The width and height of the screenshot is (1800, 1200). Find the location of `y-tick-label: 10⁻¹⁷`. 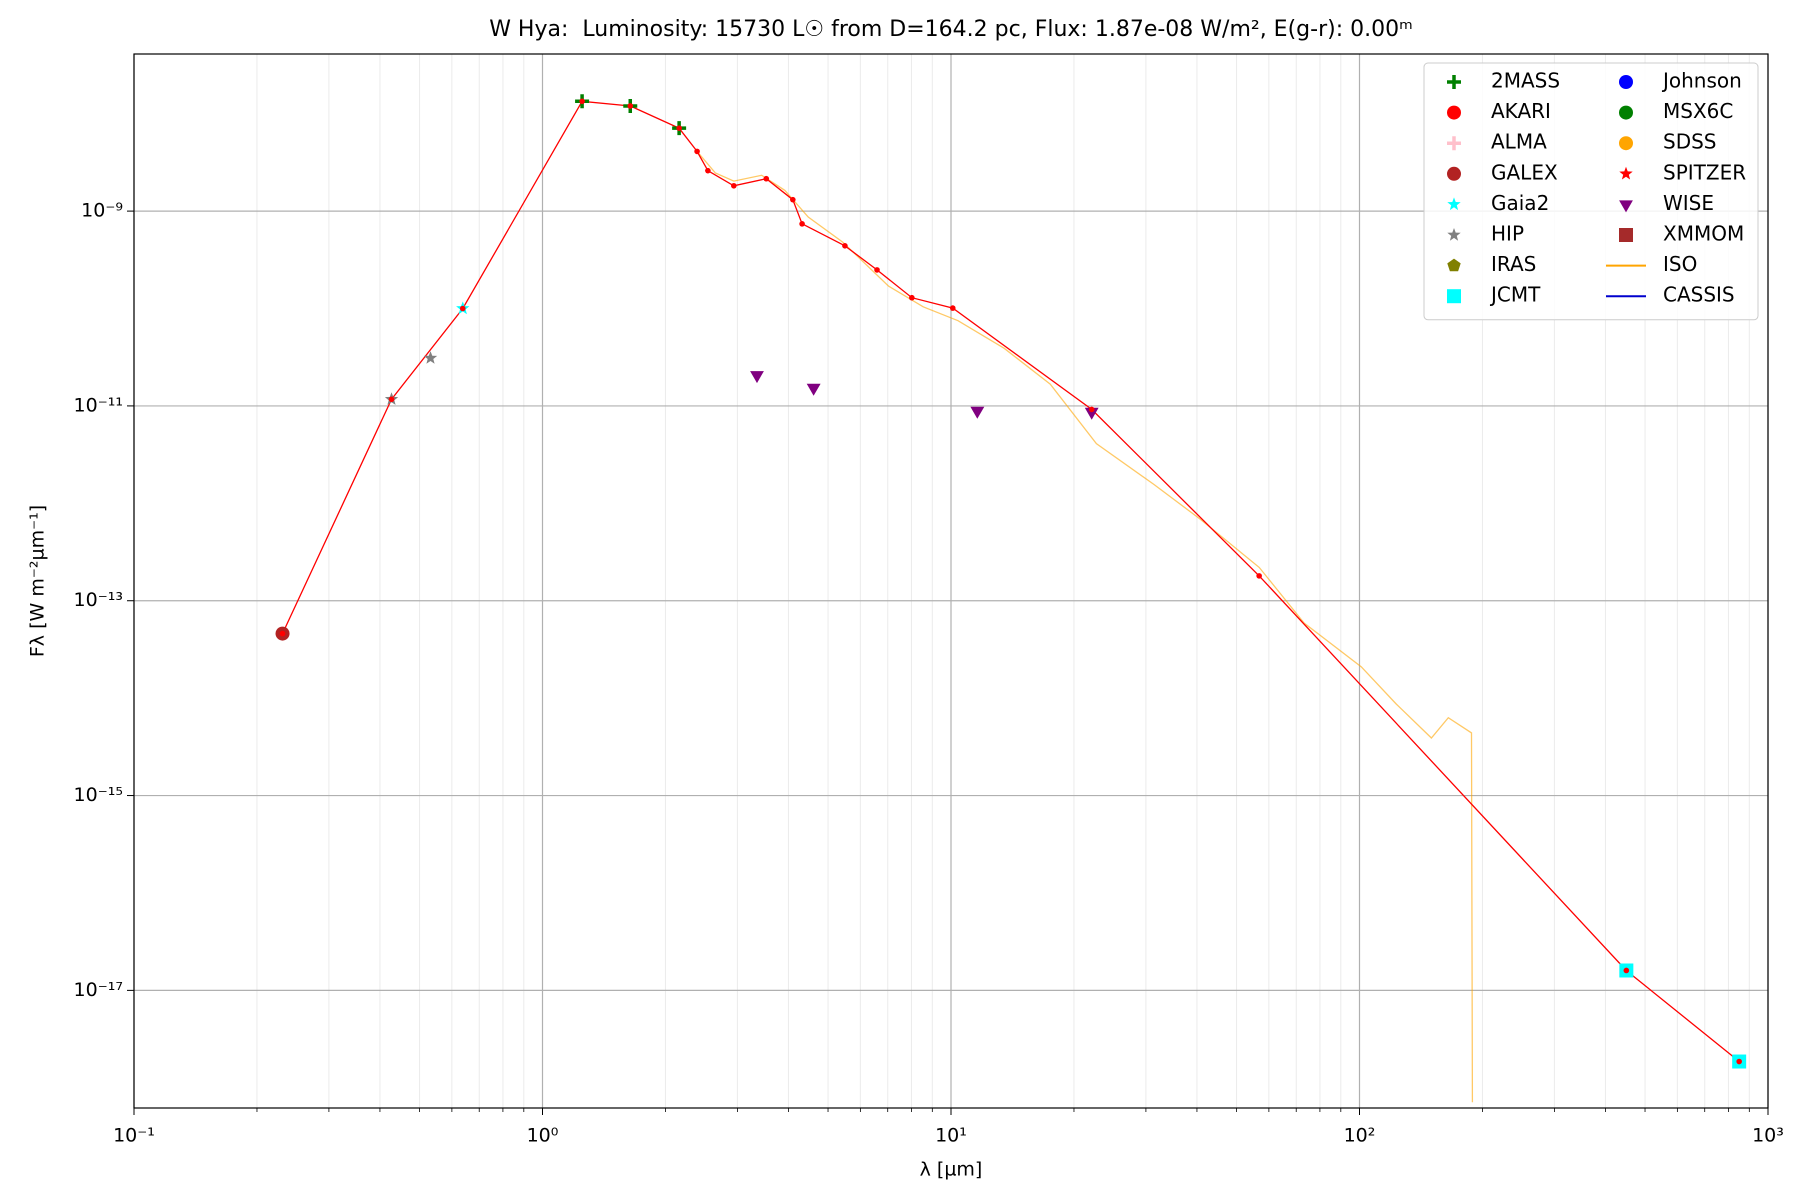

y-tick-label: 10⁻¹⁷ is located at coordinates (98, 990).